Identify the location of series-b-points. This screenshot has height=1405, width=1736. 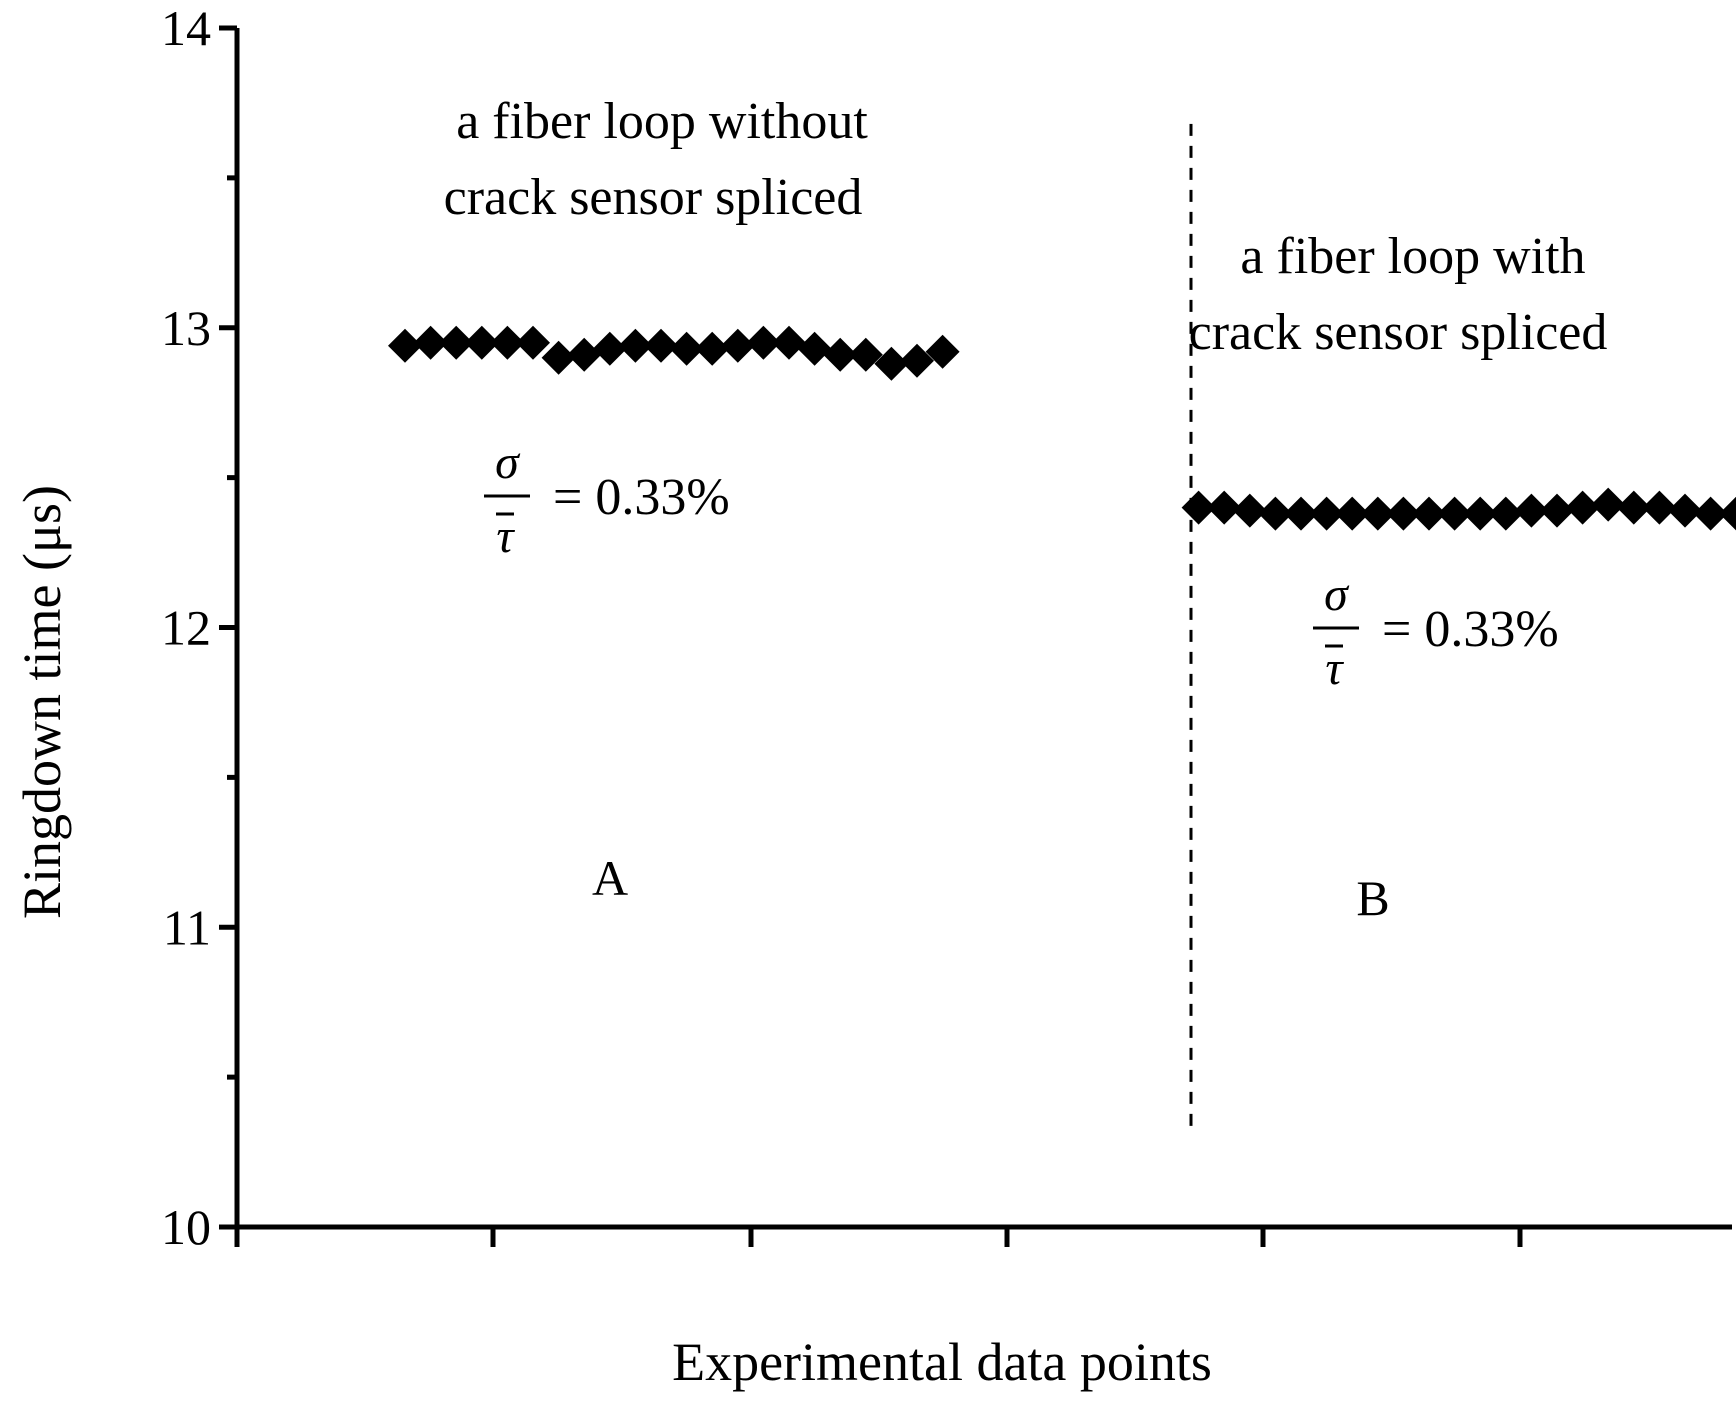
(1458, 509).